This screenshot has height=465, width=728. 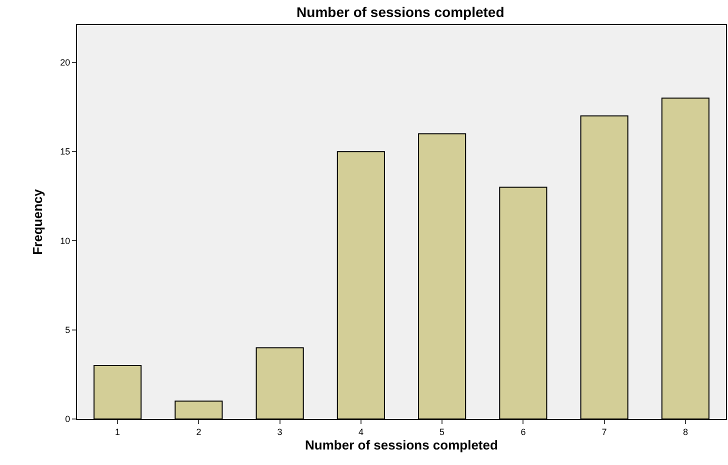 What do you see at coordinates (279, 431) in the screenshot?
I see `x-tick-label: 3` at bounding box center [279, 431].